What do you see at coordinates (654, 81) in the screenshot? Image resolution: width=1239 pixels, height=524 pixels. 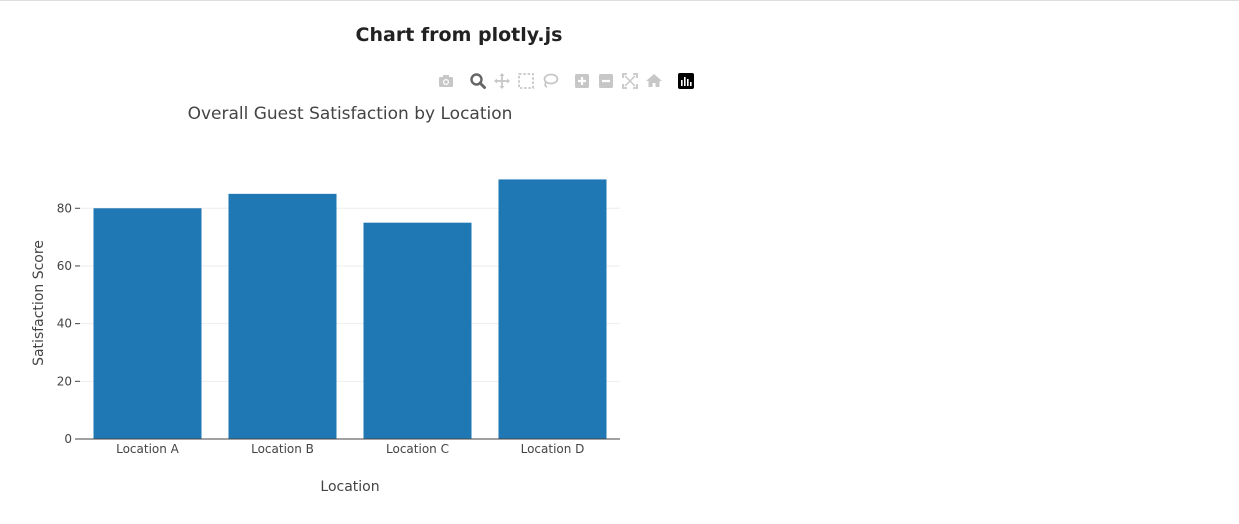 I see `reset-axes-icon` at bounding box center [654, 81].